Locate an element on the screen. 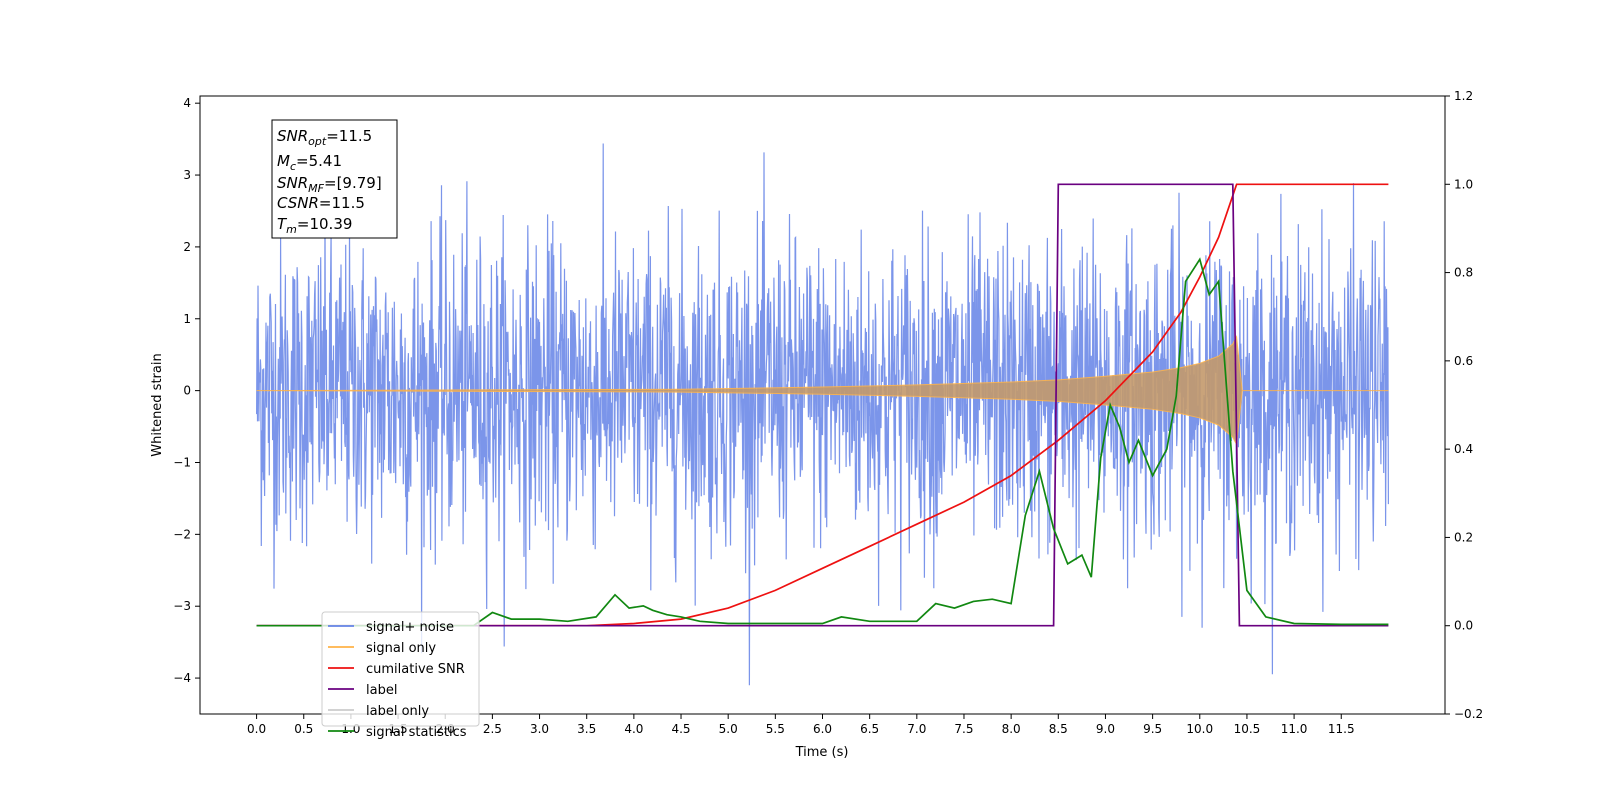  legend-label: signal only is located at coordinates (401, 648).